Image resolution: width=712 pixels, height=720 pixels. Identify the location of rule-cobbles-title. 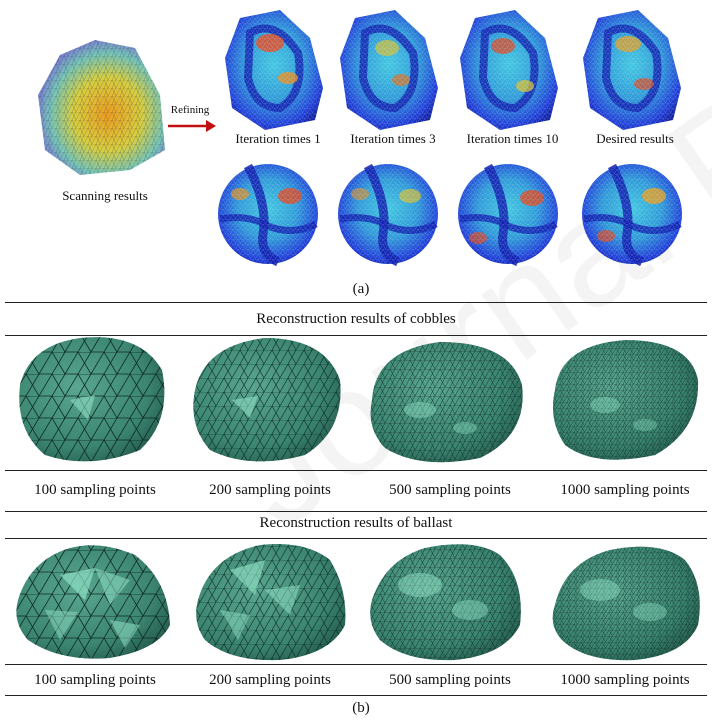
(356, 335).